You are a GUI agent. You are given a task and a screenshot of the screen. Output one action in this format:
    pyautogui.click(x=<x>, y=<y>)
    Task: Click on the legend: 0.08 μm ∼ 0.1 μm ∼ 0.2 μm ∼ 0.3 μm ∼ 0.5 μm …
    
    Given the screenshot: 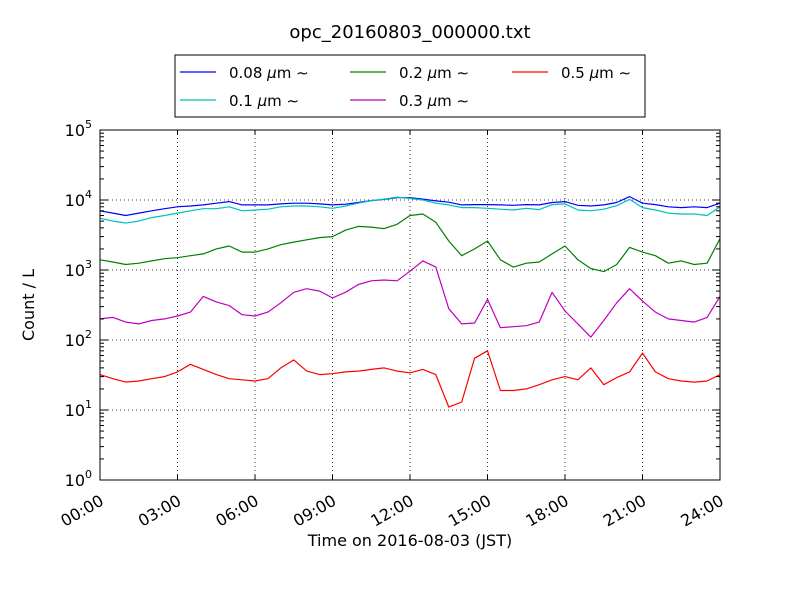 What is the action you would take?
    pyautogui.click(x=410, y=86)
    